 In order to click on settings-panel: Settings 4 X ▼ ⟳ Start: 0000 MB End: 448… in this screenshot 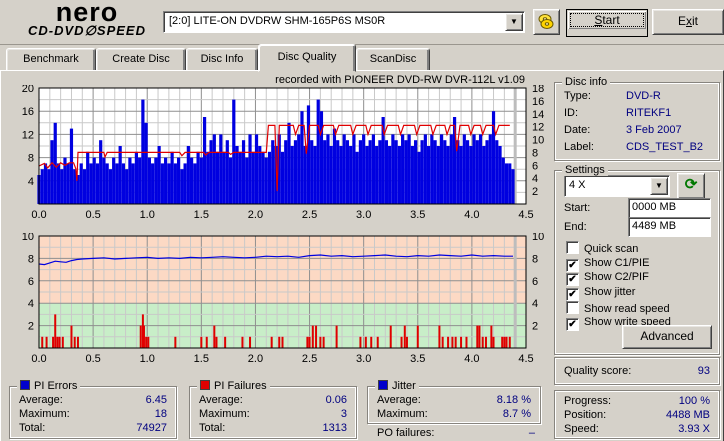, I will do `click(637, 259)`.